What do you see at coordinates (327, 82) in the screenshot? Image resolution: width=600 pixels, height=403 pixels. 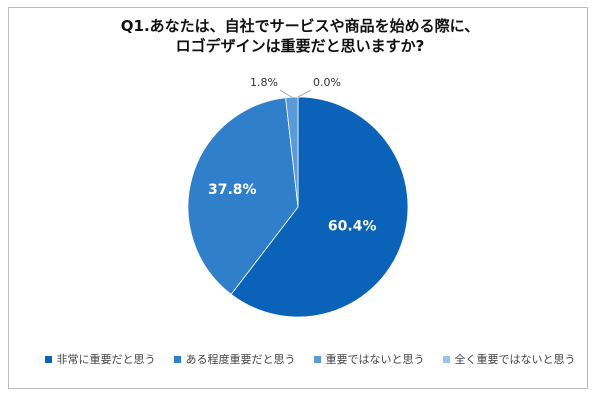 I see `slice-data-label: 0.0%` at bounding box center [327, 82].